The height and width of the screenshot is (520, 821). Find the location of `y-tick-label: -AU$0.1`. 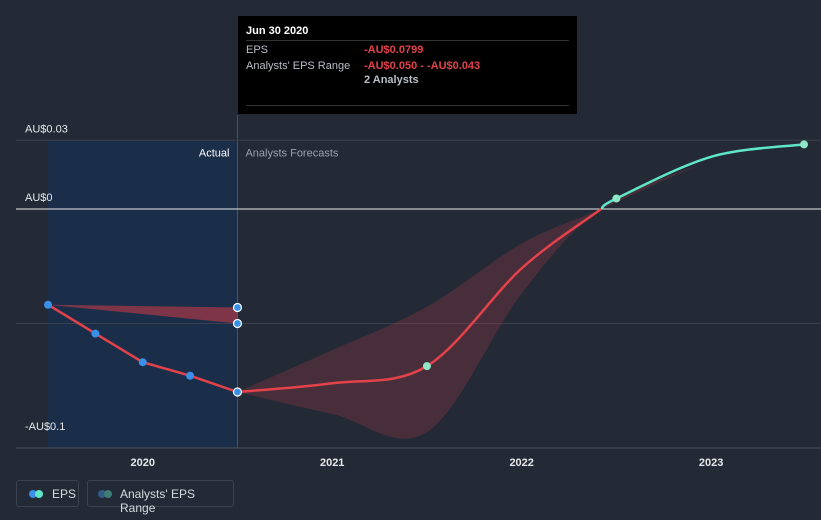

y-tick-label: -AU$0.1 is located at coordinates (45, 427).